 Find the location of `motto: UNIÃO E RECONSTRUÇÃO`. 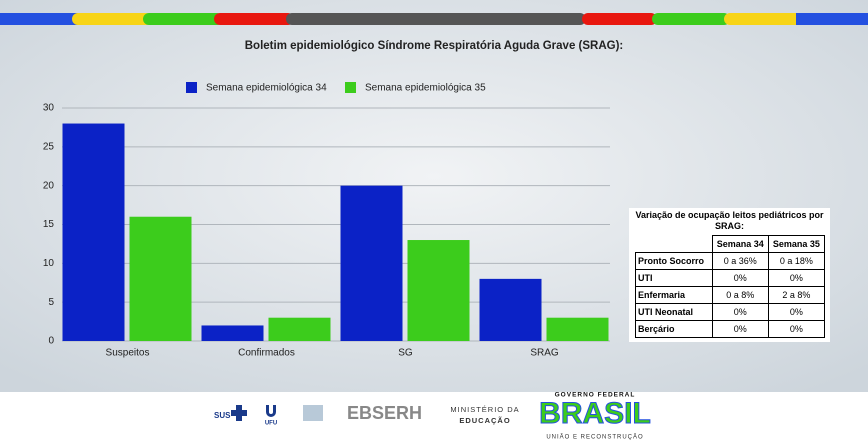

motto: UNIÃO E RECONSTRUÇÃO is located at coordinates (594, 437).